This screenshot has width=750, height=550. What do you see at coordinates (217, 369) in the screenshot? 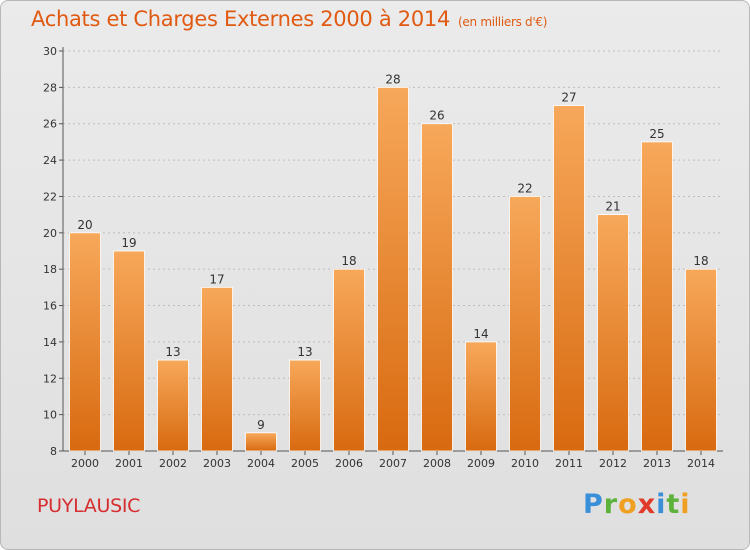
I see `bar-2003` at bounding box center [217, 369].